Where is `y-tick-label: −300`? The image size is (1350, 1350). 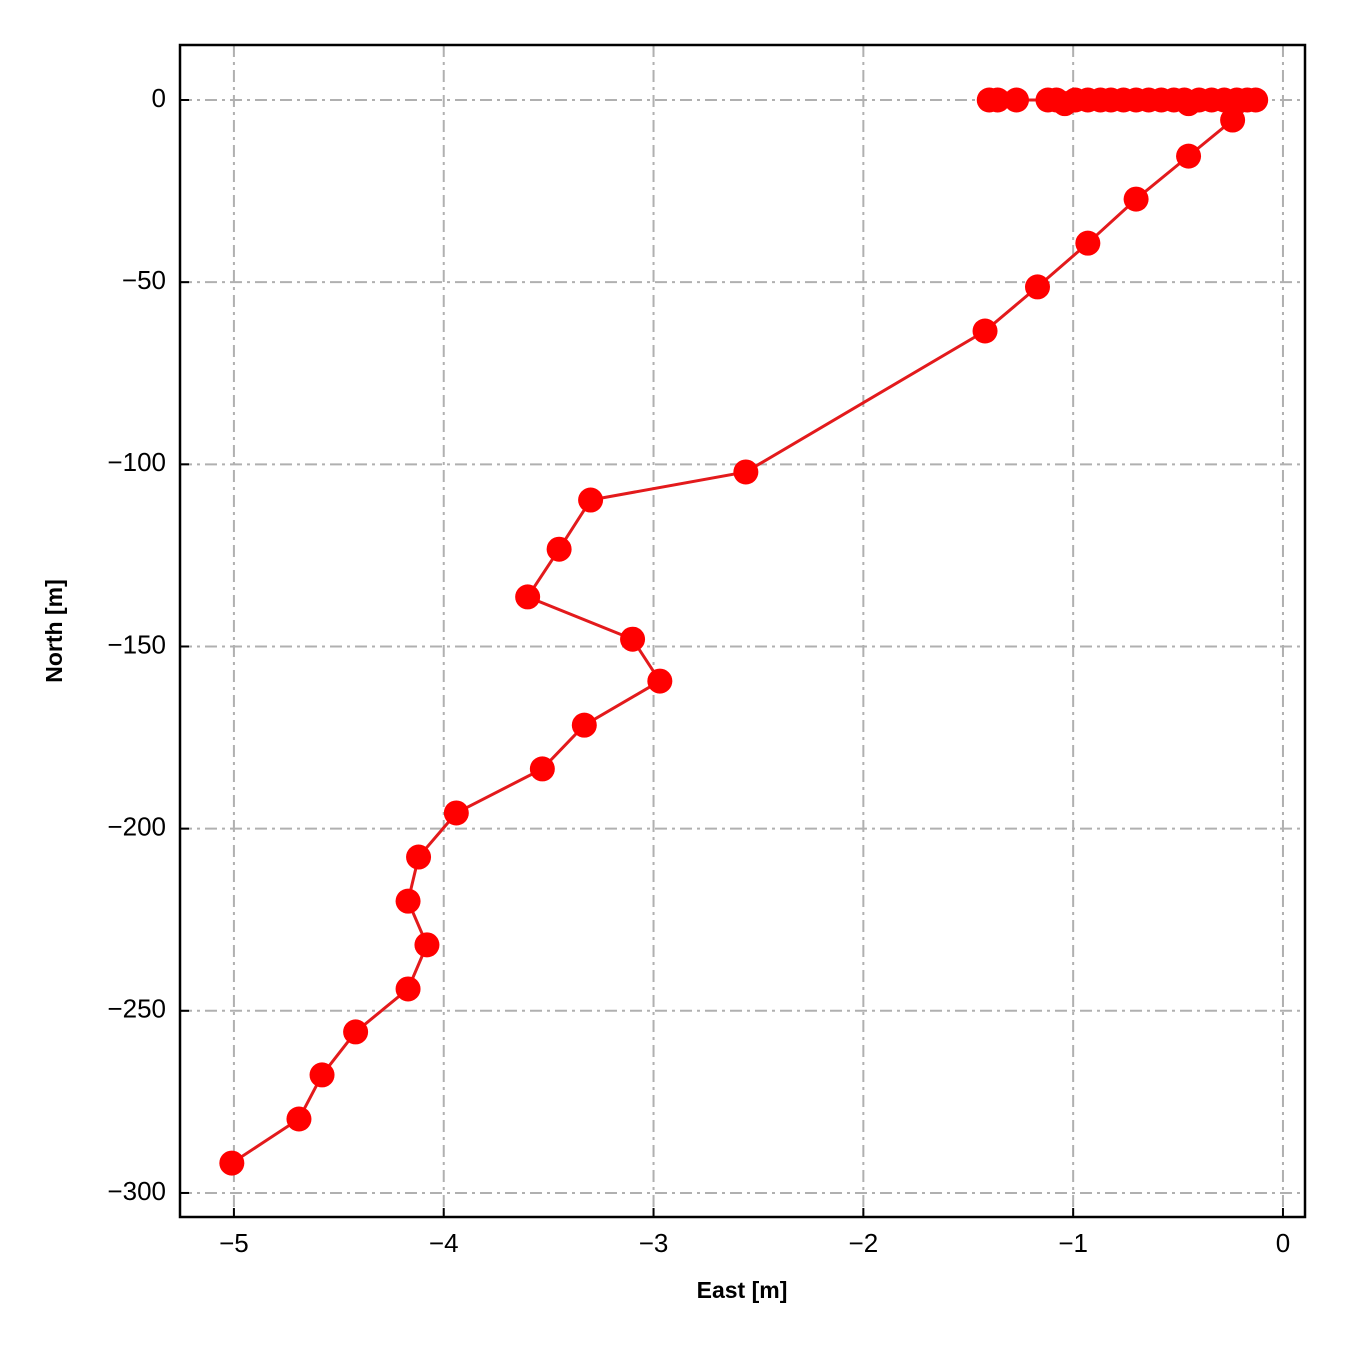 y-tick-label: −300 is located at coordinates (136, 1191).